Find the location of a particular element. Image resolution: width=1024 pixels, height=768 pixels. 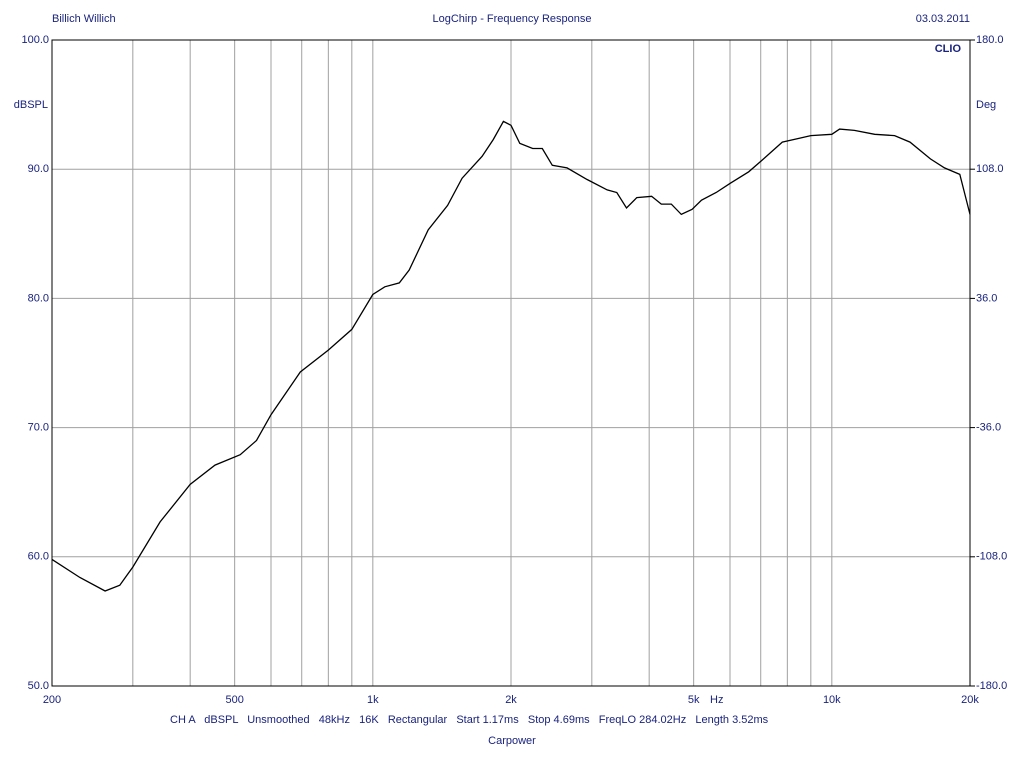

brand: CLIO is located at coordinates (948, 49).